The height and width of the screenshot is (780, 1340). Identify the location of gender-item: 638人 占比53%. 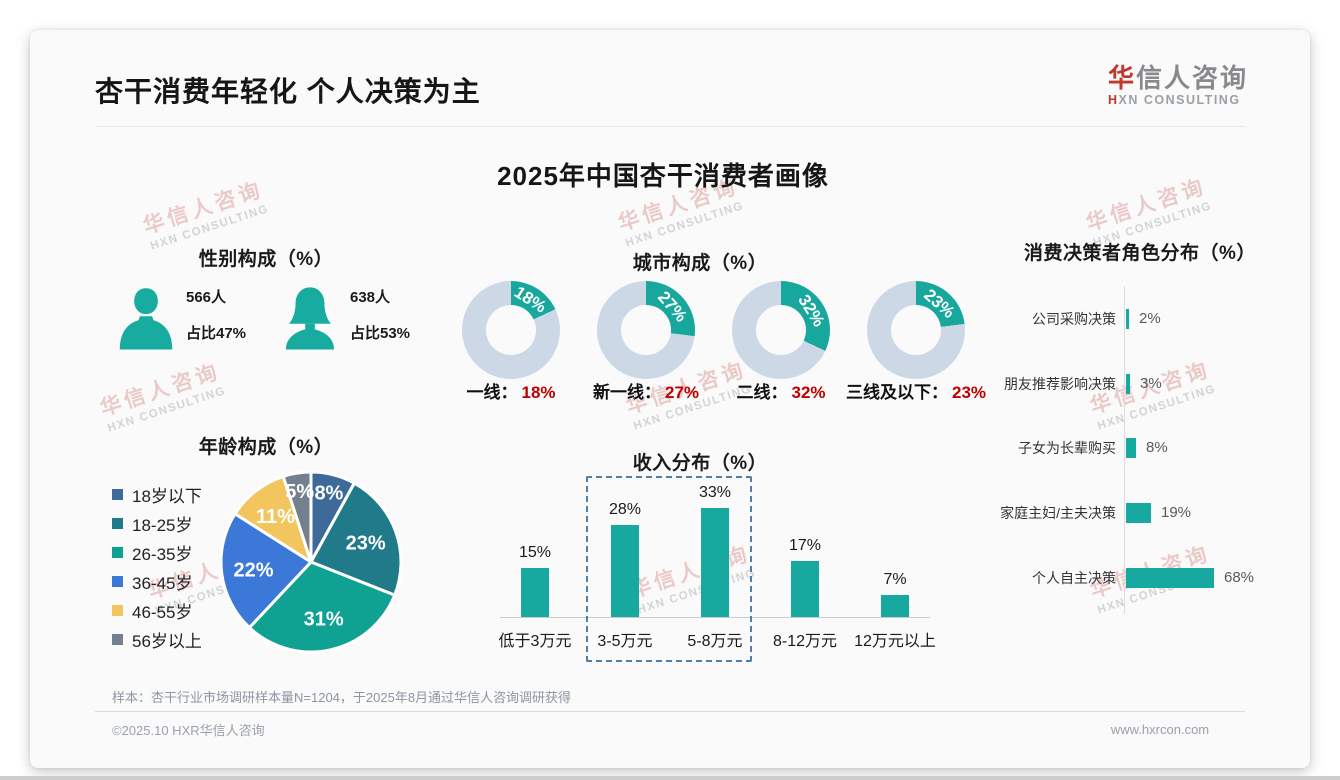
(357, 316).